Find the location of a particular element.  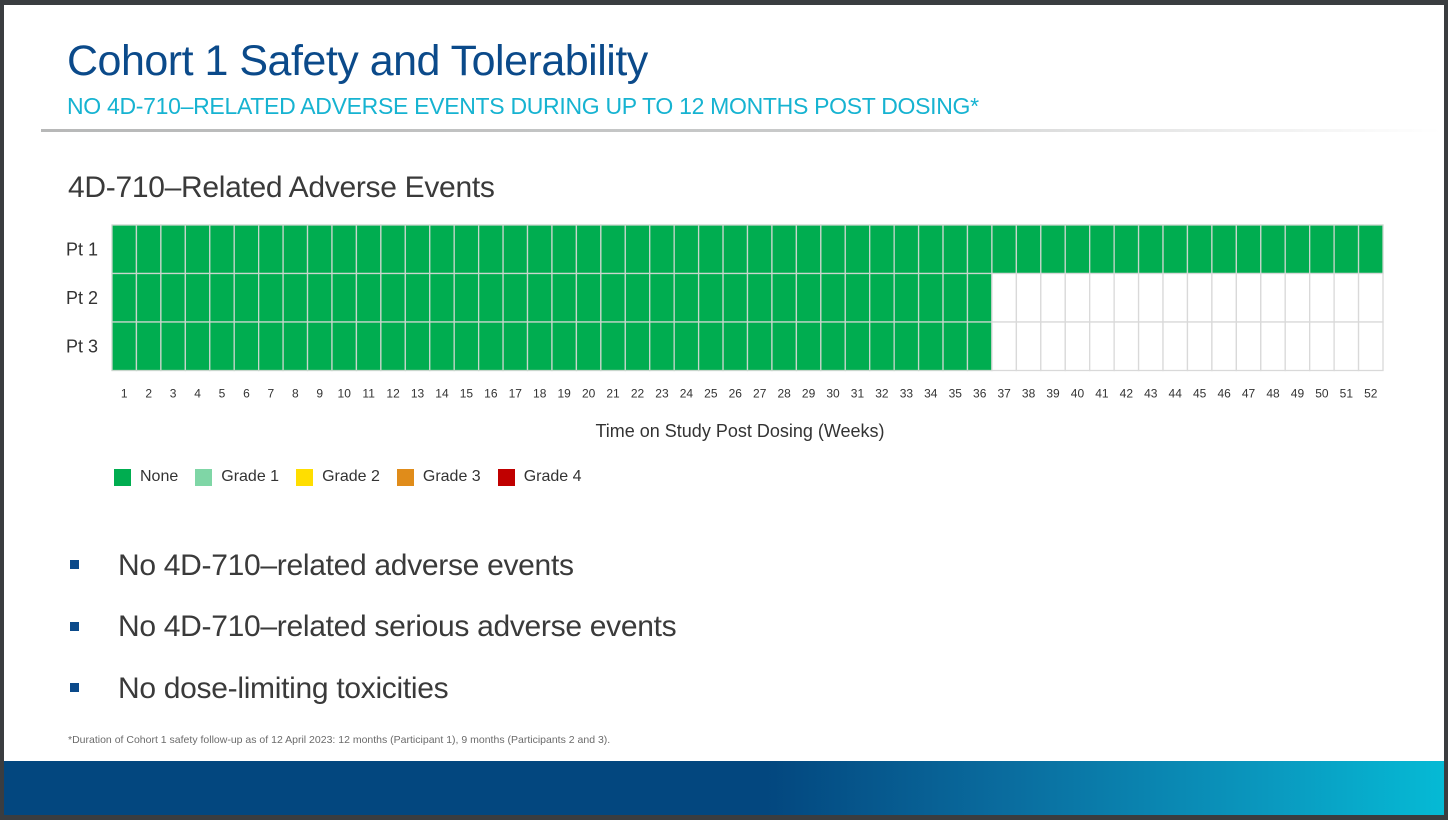

x-tick-label: 17 is located at coordinates (516, 394).